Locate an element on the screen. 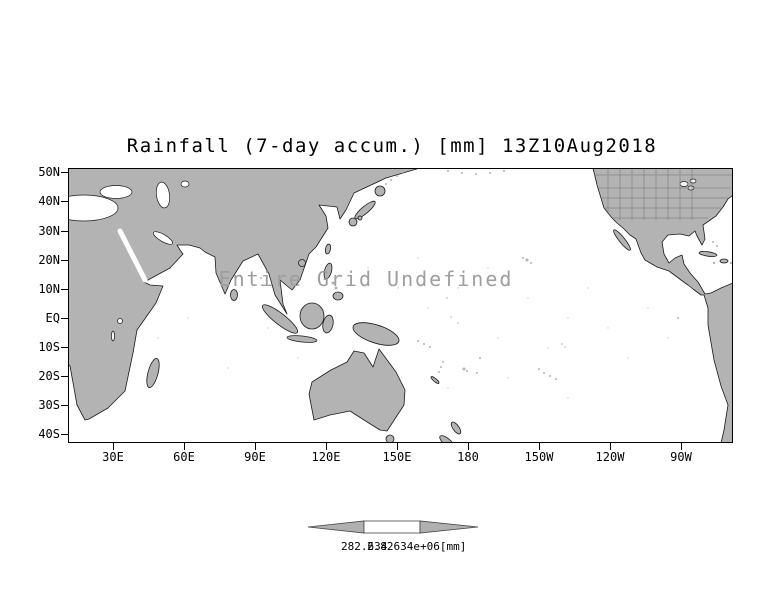 The height and width of the screenshot is (612, 784). sri-lanka-island is located at coordinates (234, 295).